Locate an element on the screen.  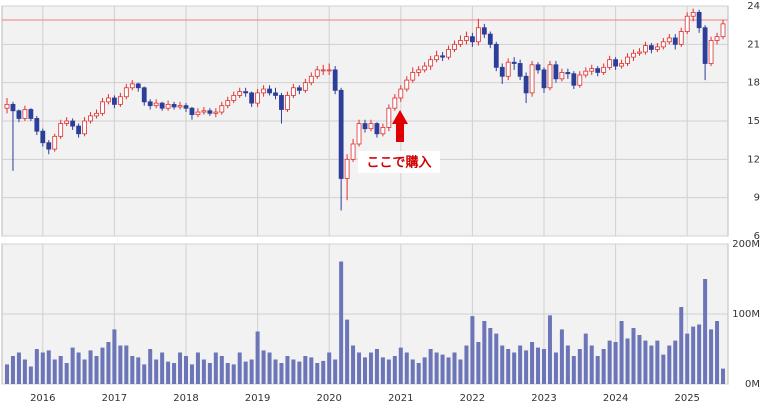
annotation: ここで購入 is located at coordinates (398, 163).